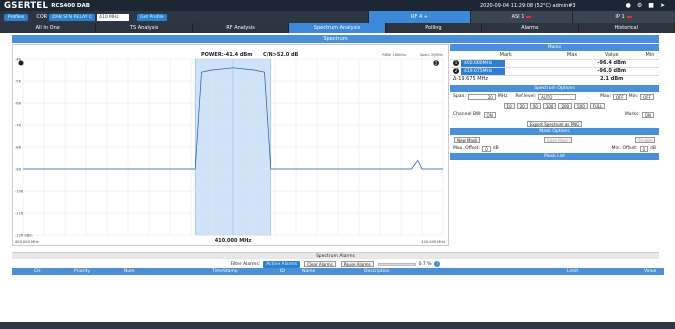  What do you see at coordinates (528, 5) in the screenshot?
I see `status-text: 2020-09-04 11:29:08 (52°C) admin#3` at bounding box center [528, 5].